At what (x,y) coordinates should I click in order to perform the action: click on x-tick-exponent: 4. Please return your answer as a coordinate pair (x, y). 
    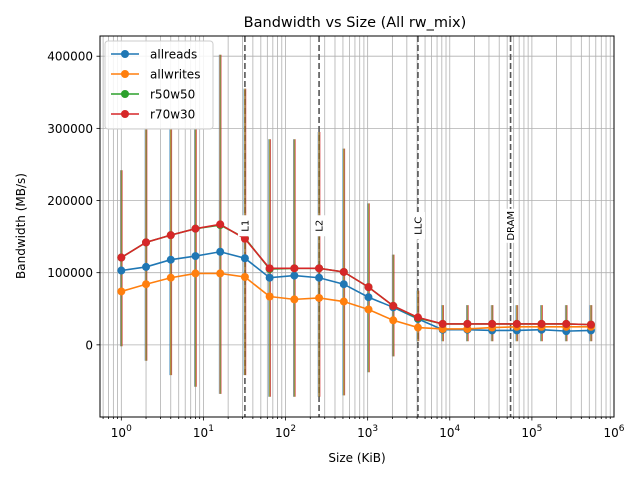
    Looking at the image, I should click on (458, 429).